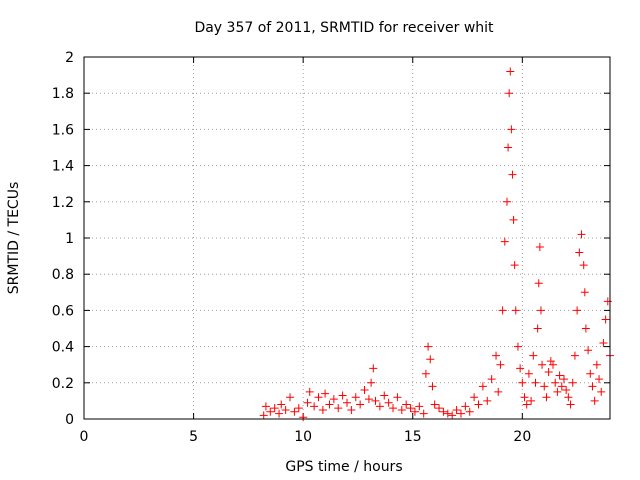 The width and height of the screenshot is (640, 480). What do you see at coordinates (63, 348) in the screenshot?
I see `y-tick-label: 0.4` at bounding box center [63, 348].